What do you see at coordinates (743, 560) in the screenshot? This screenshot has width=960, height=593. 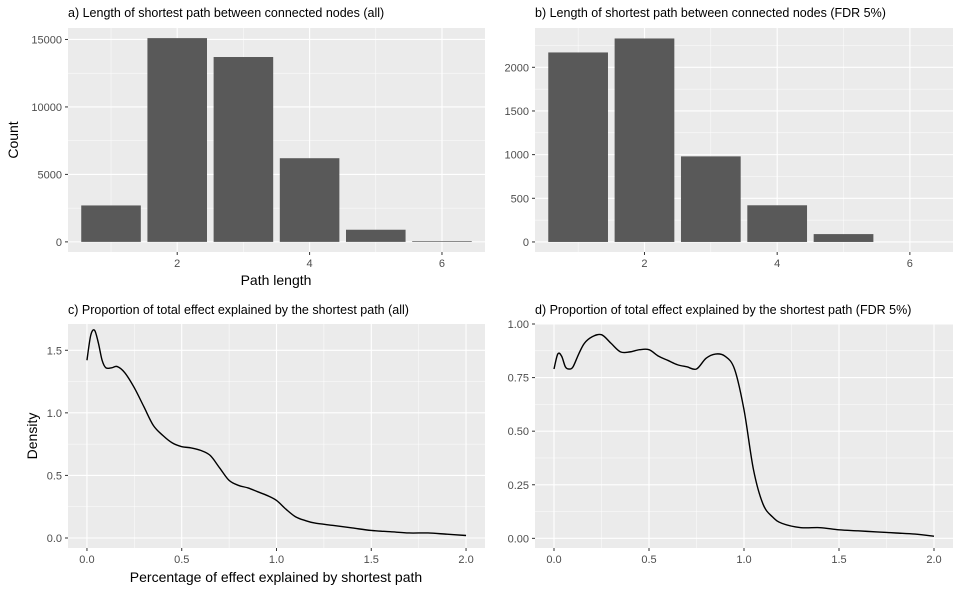 I see `panel-d-xtick-label: 1.0` at bounding box center [743, 560].